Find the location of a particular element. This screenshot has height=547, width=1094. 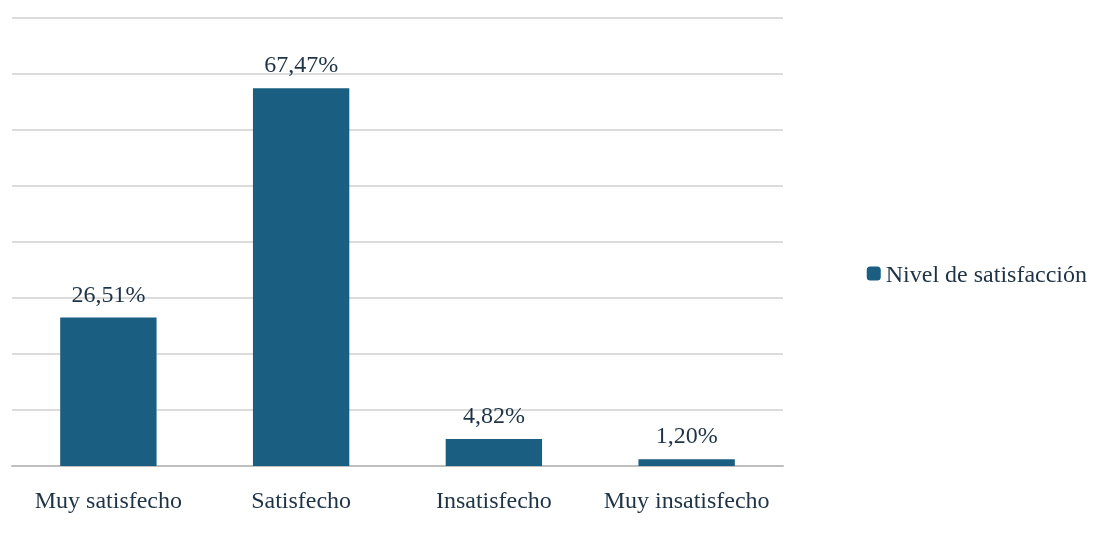

data-label: 1,20% is located at coordinates (686, 435).